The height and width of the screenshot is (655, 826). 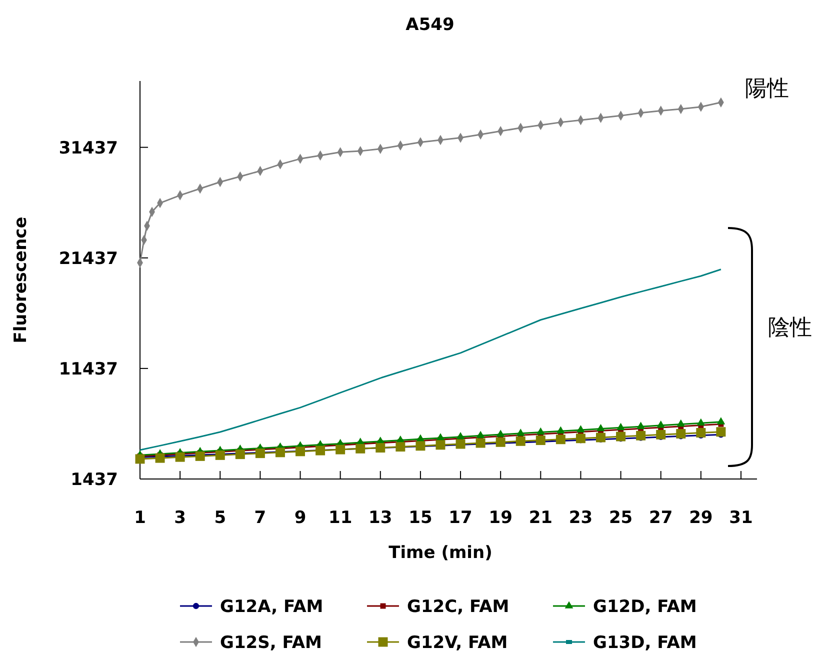 I want to click on y-tick-label: 1437, so click(x=94, y=480).